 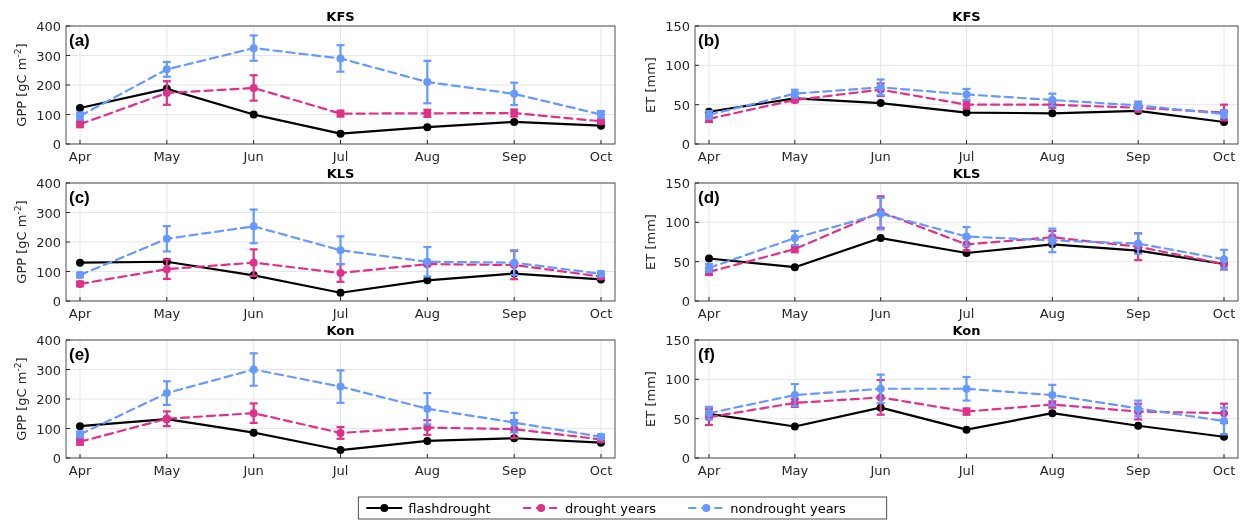 What do you see at coordinates (79, 40) in the screenshot?
I see `annotation: (a)` at bounding box center [79, 40].